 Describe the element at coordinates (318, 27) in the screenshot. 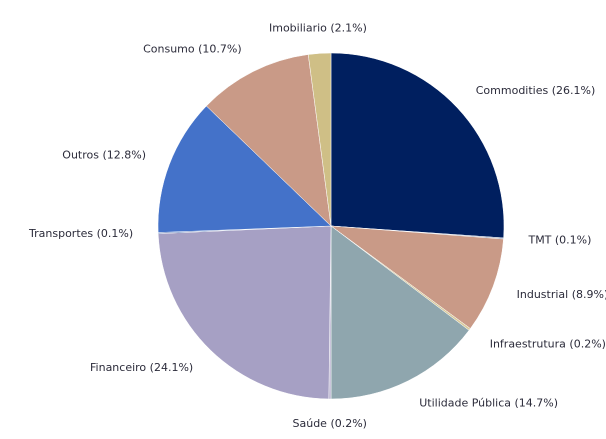

I see `slice-label: Imobiliario (2.1%)` at that location.